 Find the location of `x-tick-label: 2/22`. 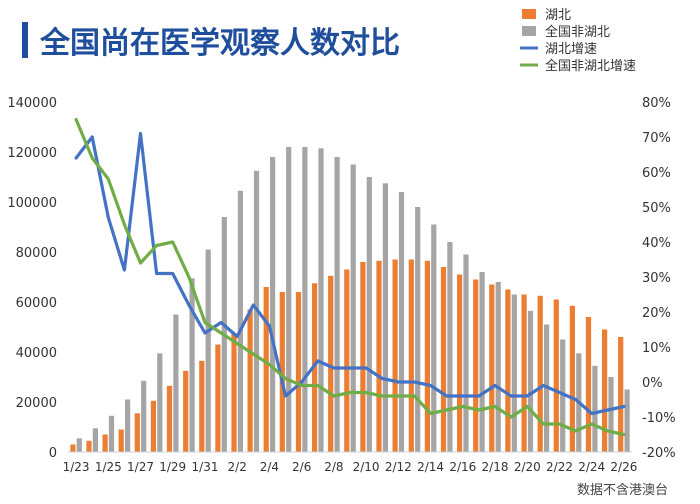

x-tick-label: 2/22 is located at coordinates (559, 467).